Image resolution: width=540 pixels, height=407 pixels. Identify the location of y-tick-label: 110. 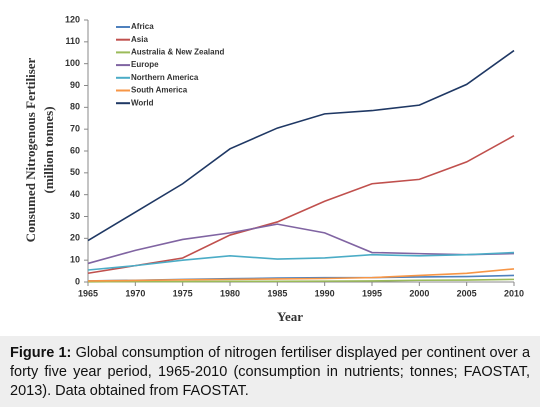
(72, 41).